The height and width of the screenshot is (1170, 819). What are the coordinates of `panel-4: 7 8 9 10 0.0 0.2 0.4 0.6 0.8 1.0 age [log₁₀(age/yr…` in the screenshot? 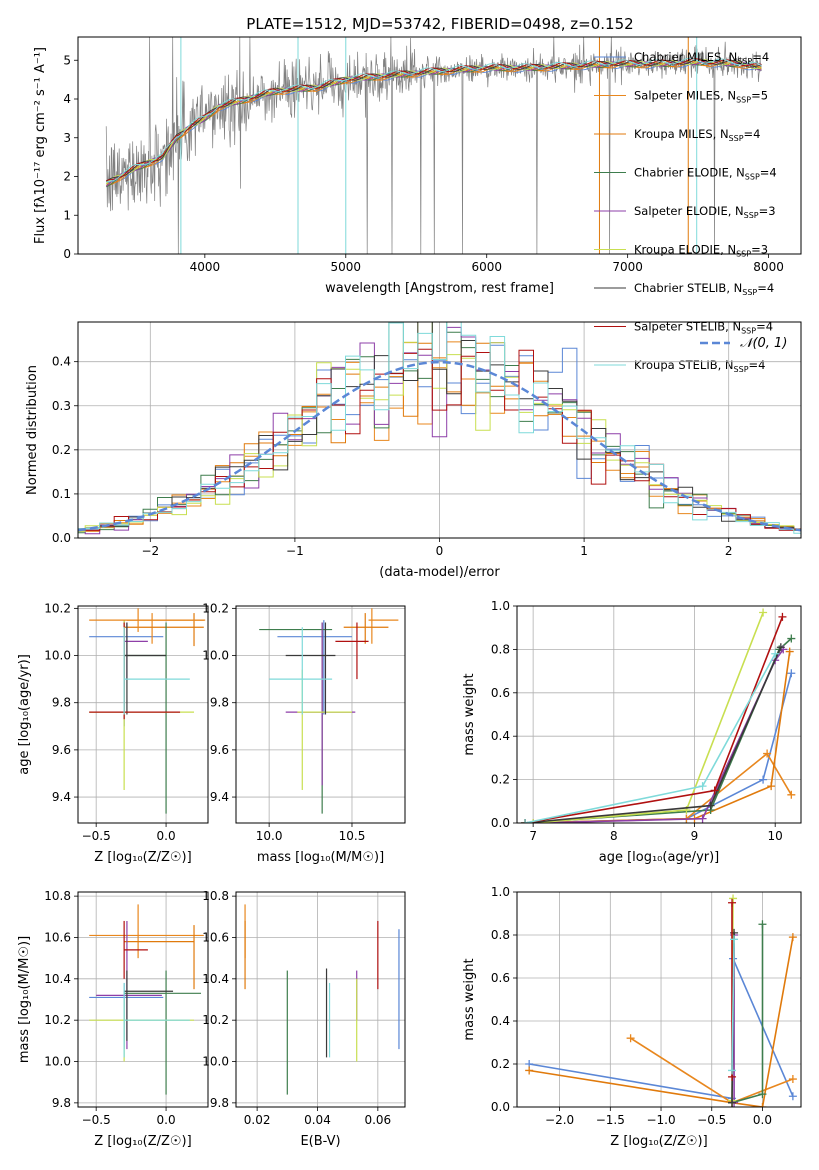 It's located at (632, 732).